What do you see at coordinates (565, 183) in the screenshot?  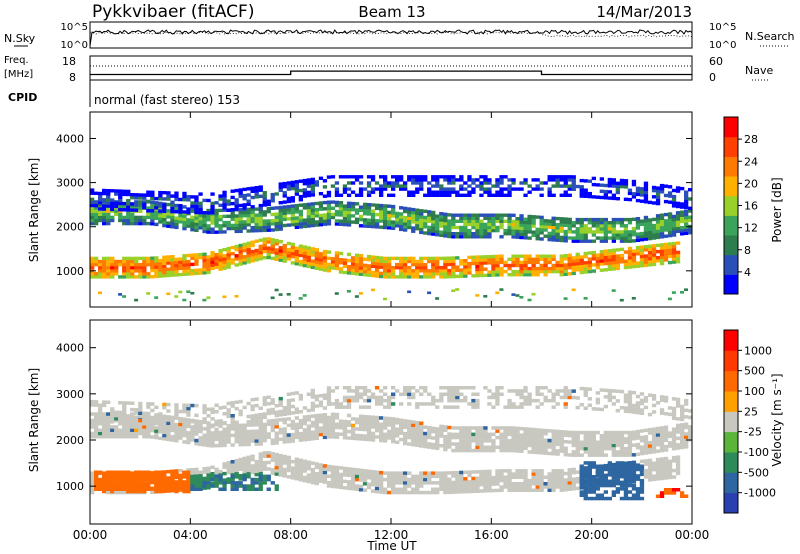 I see `power-cell-2005` at bounding box center [565, 183].